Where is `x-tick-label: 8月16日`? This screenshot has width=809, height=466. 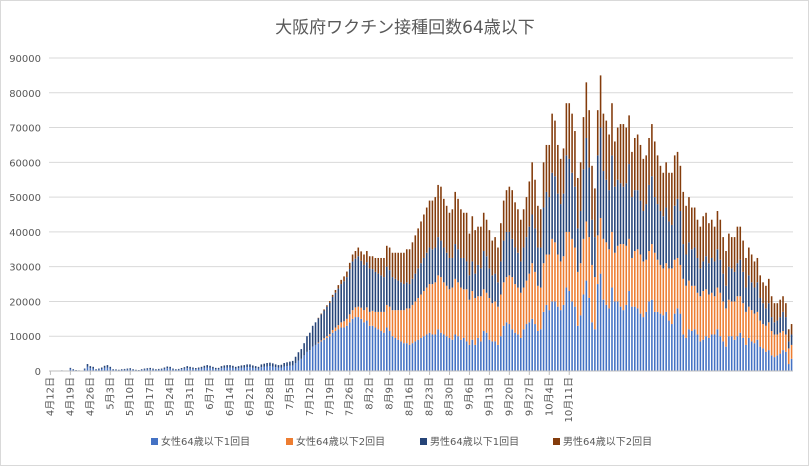
x-tick-label: 8月16日 is located at coordinates (410, 396).